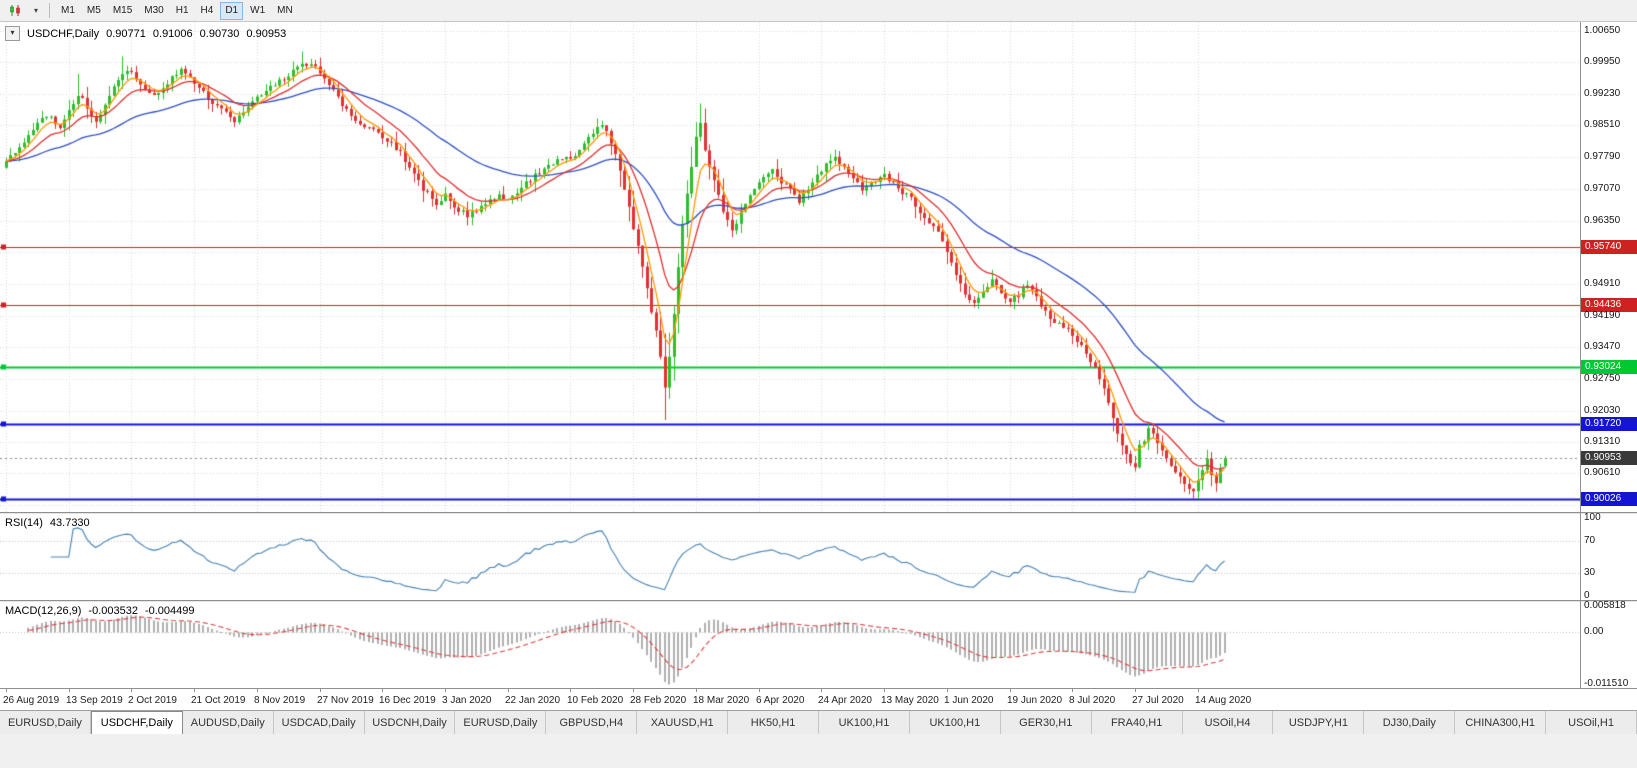  Describe the element at coordinates (1602, 441) in the screenshot. I see `price-axis-label: 0.91310` at that location.